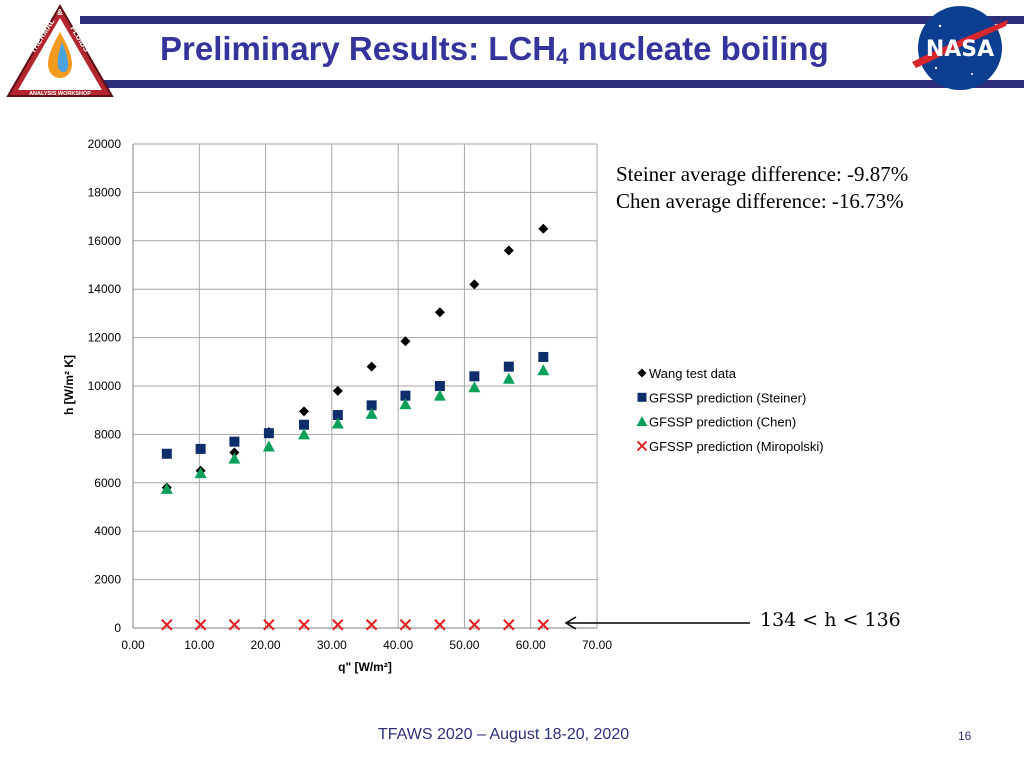 This screenshot has width=1024, height=768. What do you see at coordinates (60, 94) in the screenshot?
I see `tfaws-logo-bottom-text: ANALYSIS WORKSHOP` at bounding box center [60, 94].